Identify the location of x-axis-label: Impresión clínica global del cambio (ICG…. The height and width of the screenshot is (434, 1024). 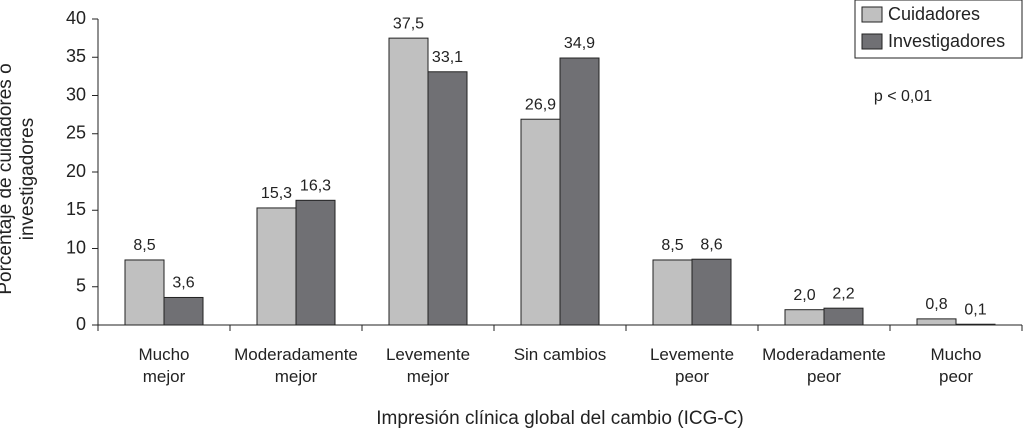
(560, 418).